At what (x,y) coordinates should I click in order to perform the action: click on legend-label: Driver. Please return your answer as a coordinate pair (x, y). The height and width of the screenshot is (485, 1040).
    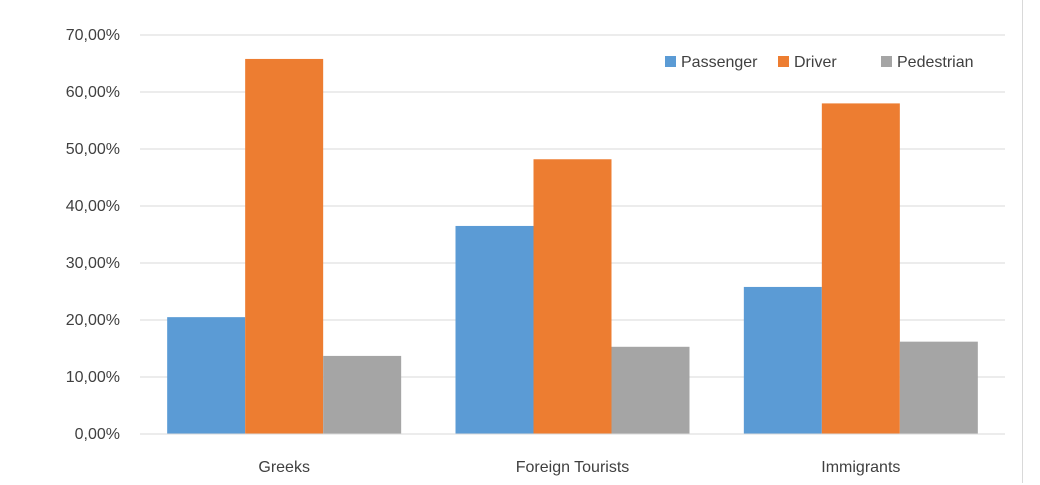
    Looking at the image, I should click on (815, 62).